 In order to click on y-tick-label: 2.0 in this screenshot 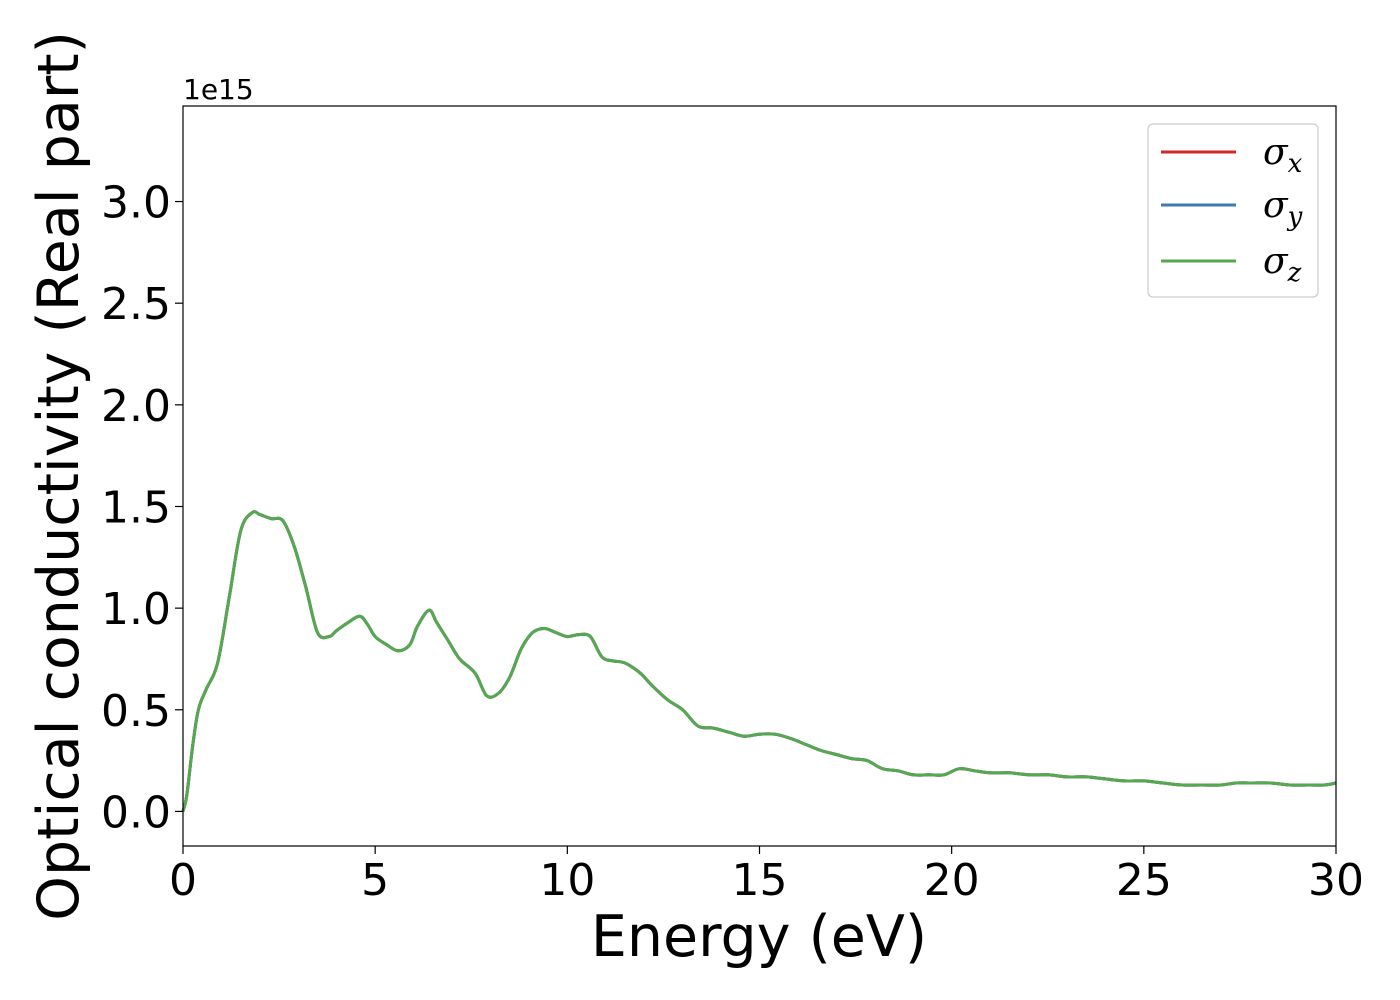, I will do `click(136, 406)`.